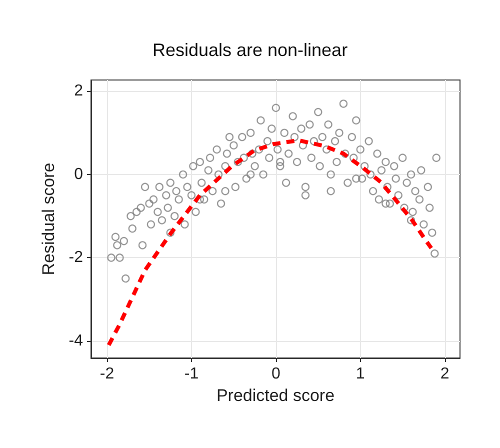 This screenshot has height=448, width=500. I want to click on x-tick-label: -2, so click(107, 374).